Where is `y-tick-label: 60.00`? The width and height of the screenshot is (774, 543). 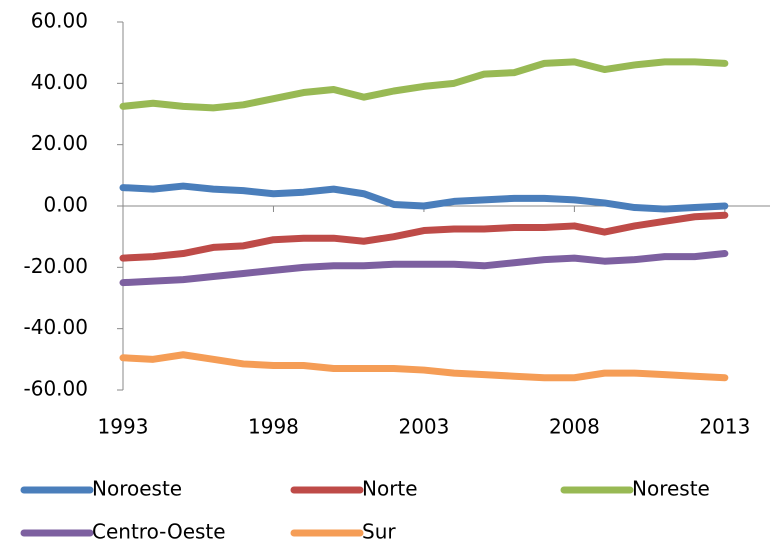
y-tick-label: 60.00 is located at coordinates (59, 21).